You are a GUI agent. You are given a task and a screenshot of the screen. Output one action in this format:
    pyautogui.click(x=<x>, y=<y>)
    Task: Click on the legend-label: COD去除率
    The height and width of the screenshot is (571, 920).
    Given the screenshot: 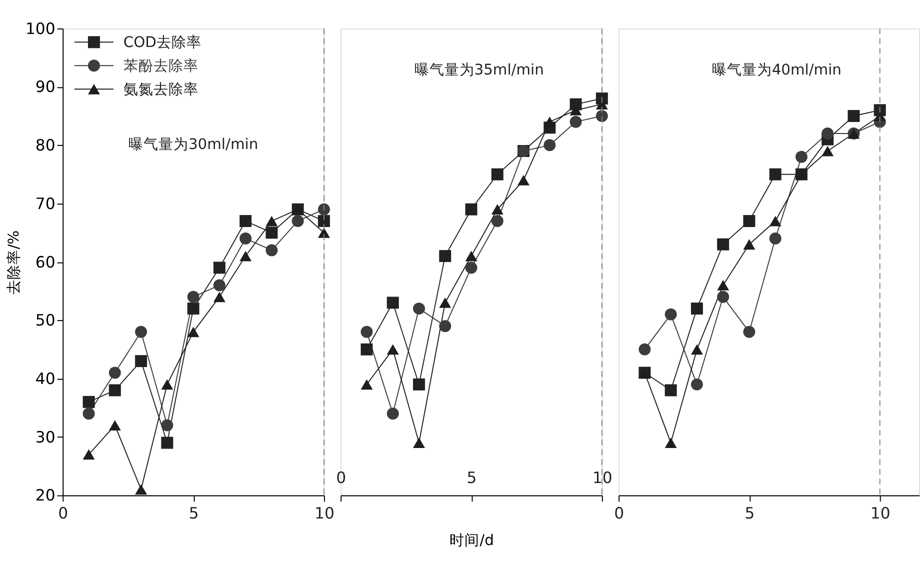 What is the action you would take?
    pyautogui.click(x=162, y=43)
    